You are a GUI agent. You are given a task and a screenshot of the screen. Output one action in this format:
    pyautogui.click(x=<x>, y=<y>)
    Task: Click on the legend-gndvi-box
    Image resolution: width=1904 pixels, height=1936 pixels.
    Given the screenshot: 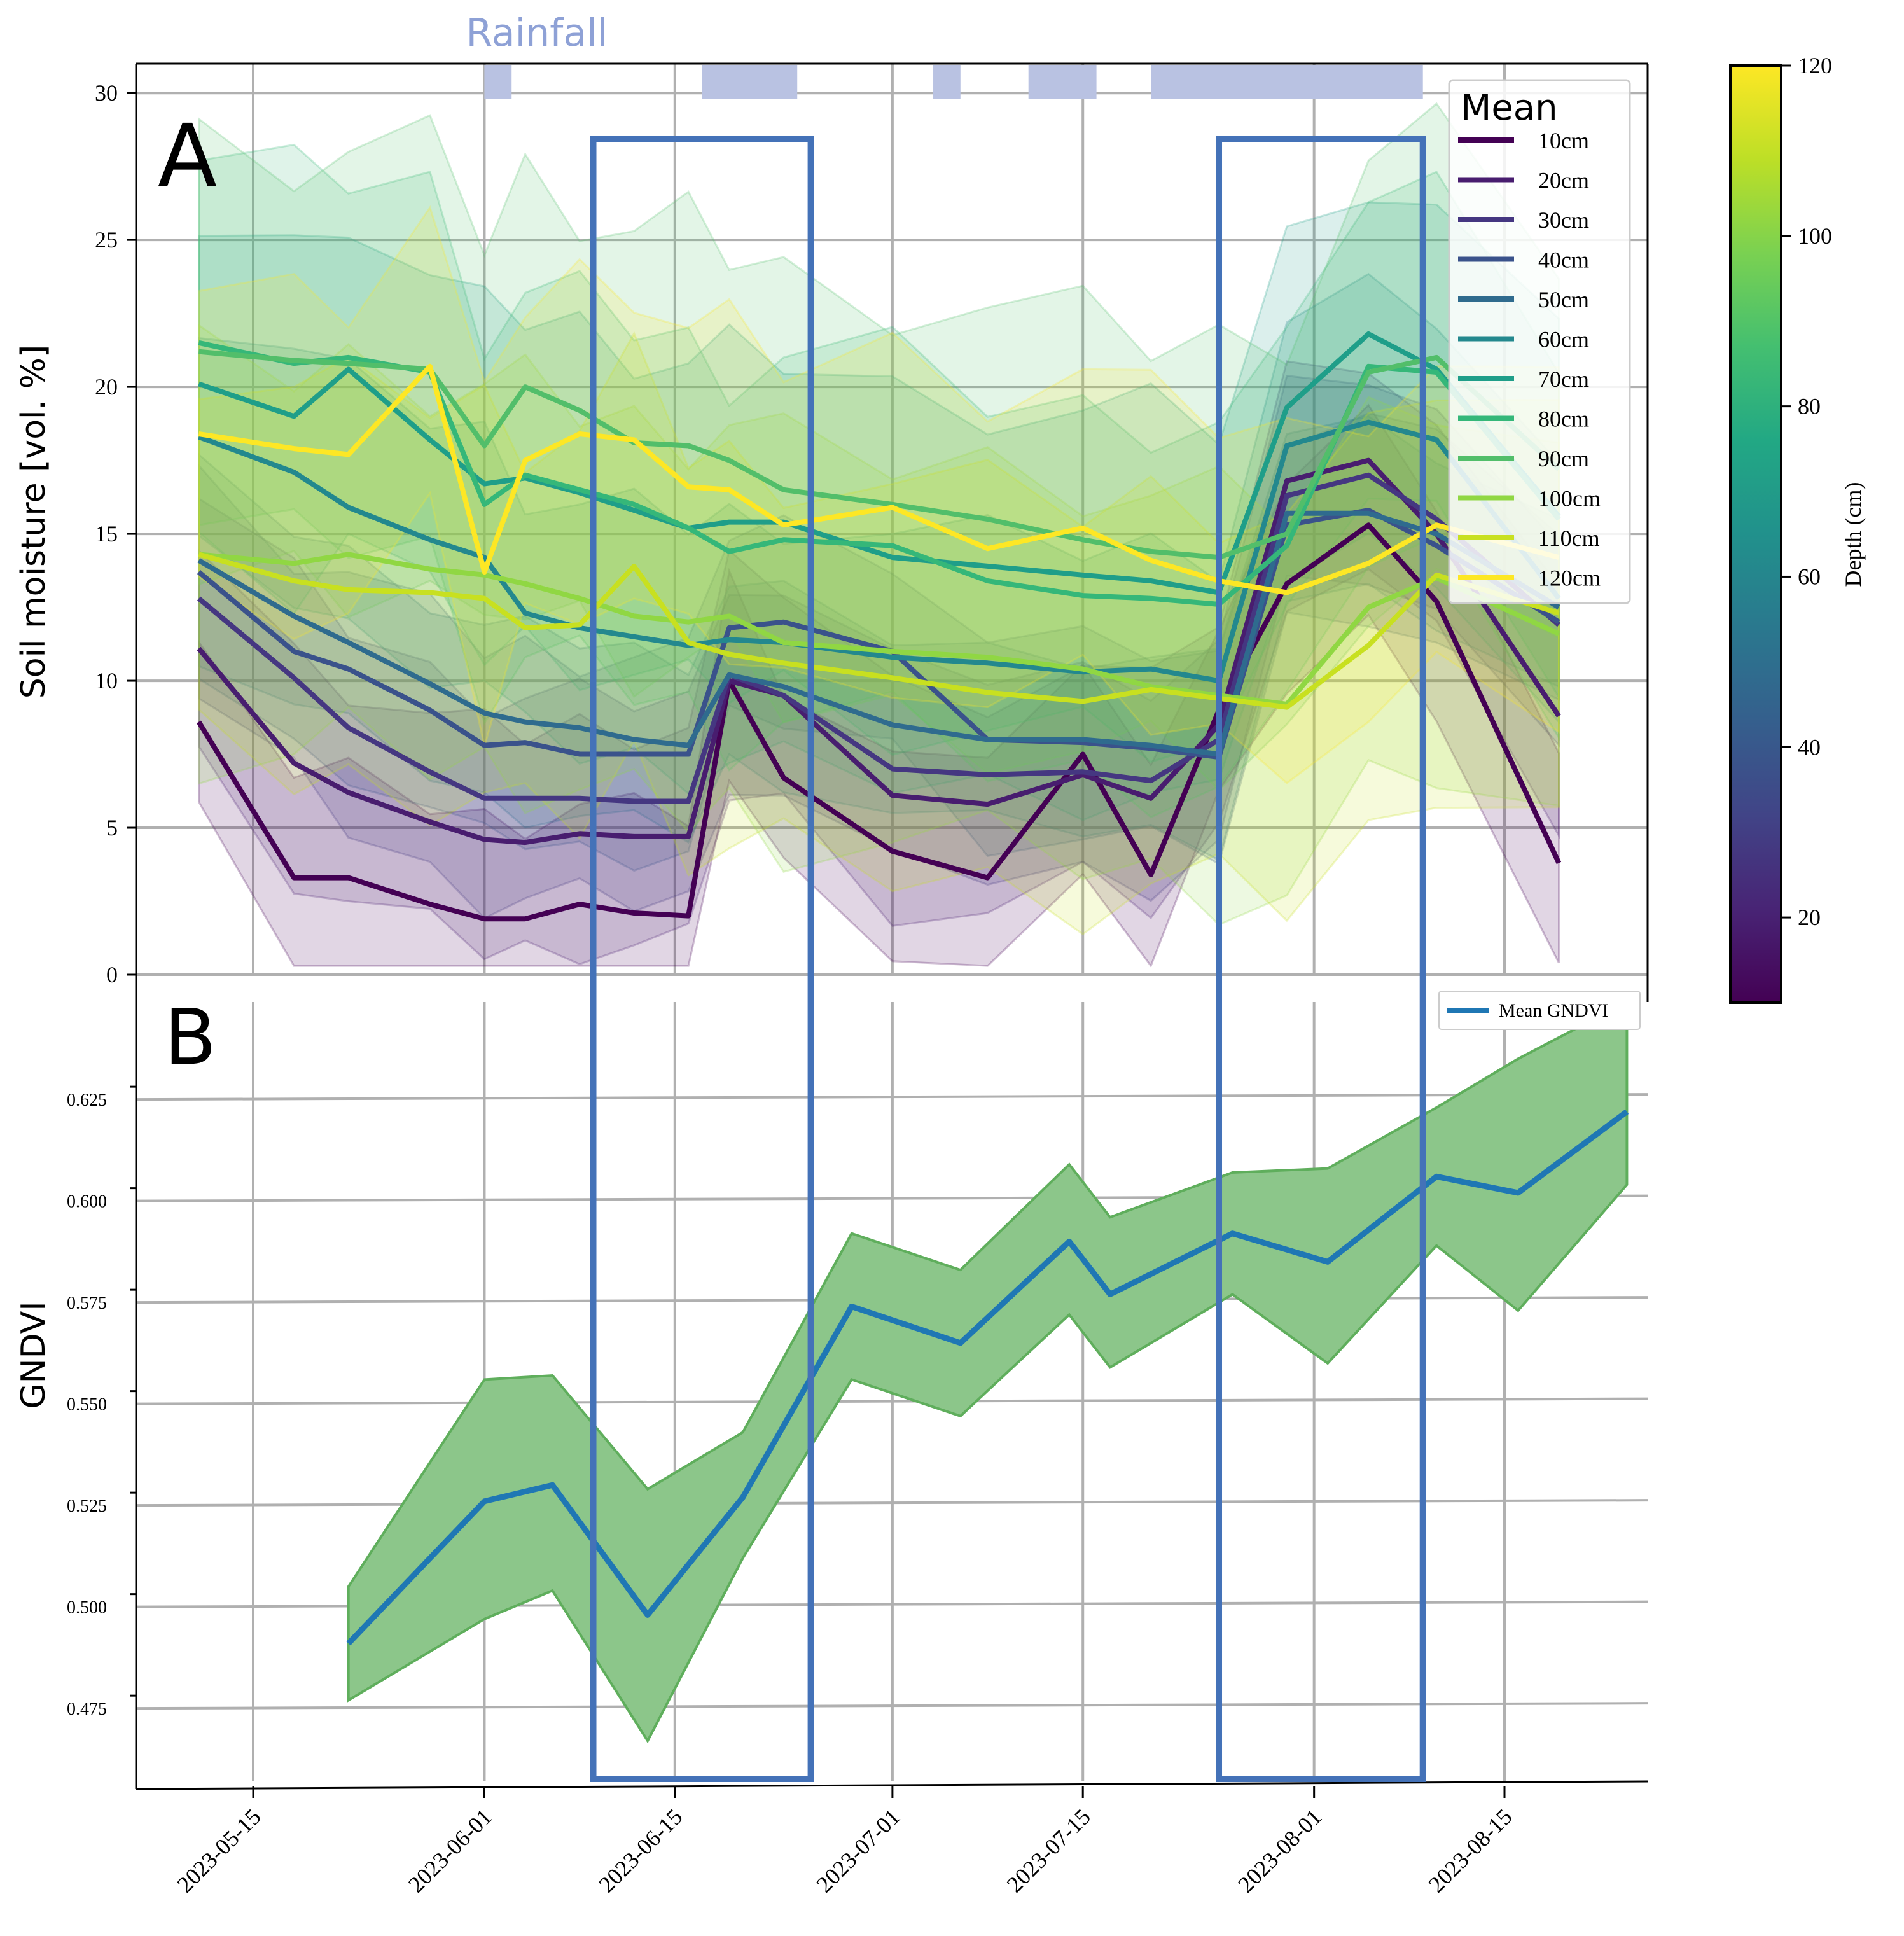 What is the action you would take?
    pyautogui.click(x=1539, y=1010)
    